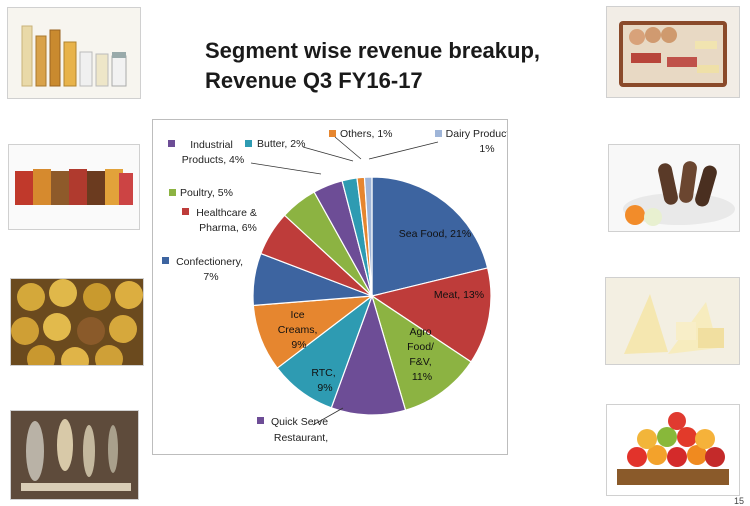  I want to click on photo-chocolates, so click(77, 322).